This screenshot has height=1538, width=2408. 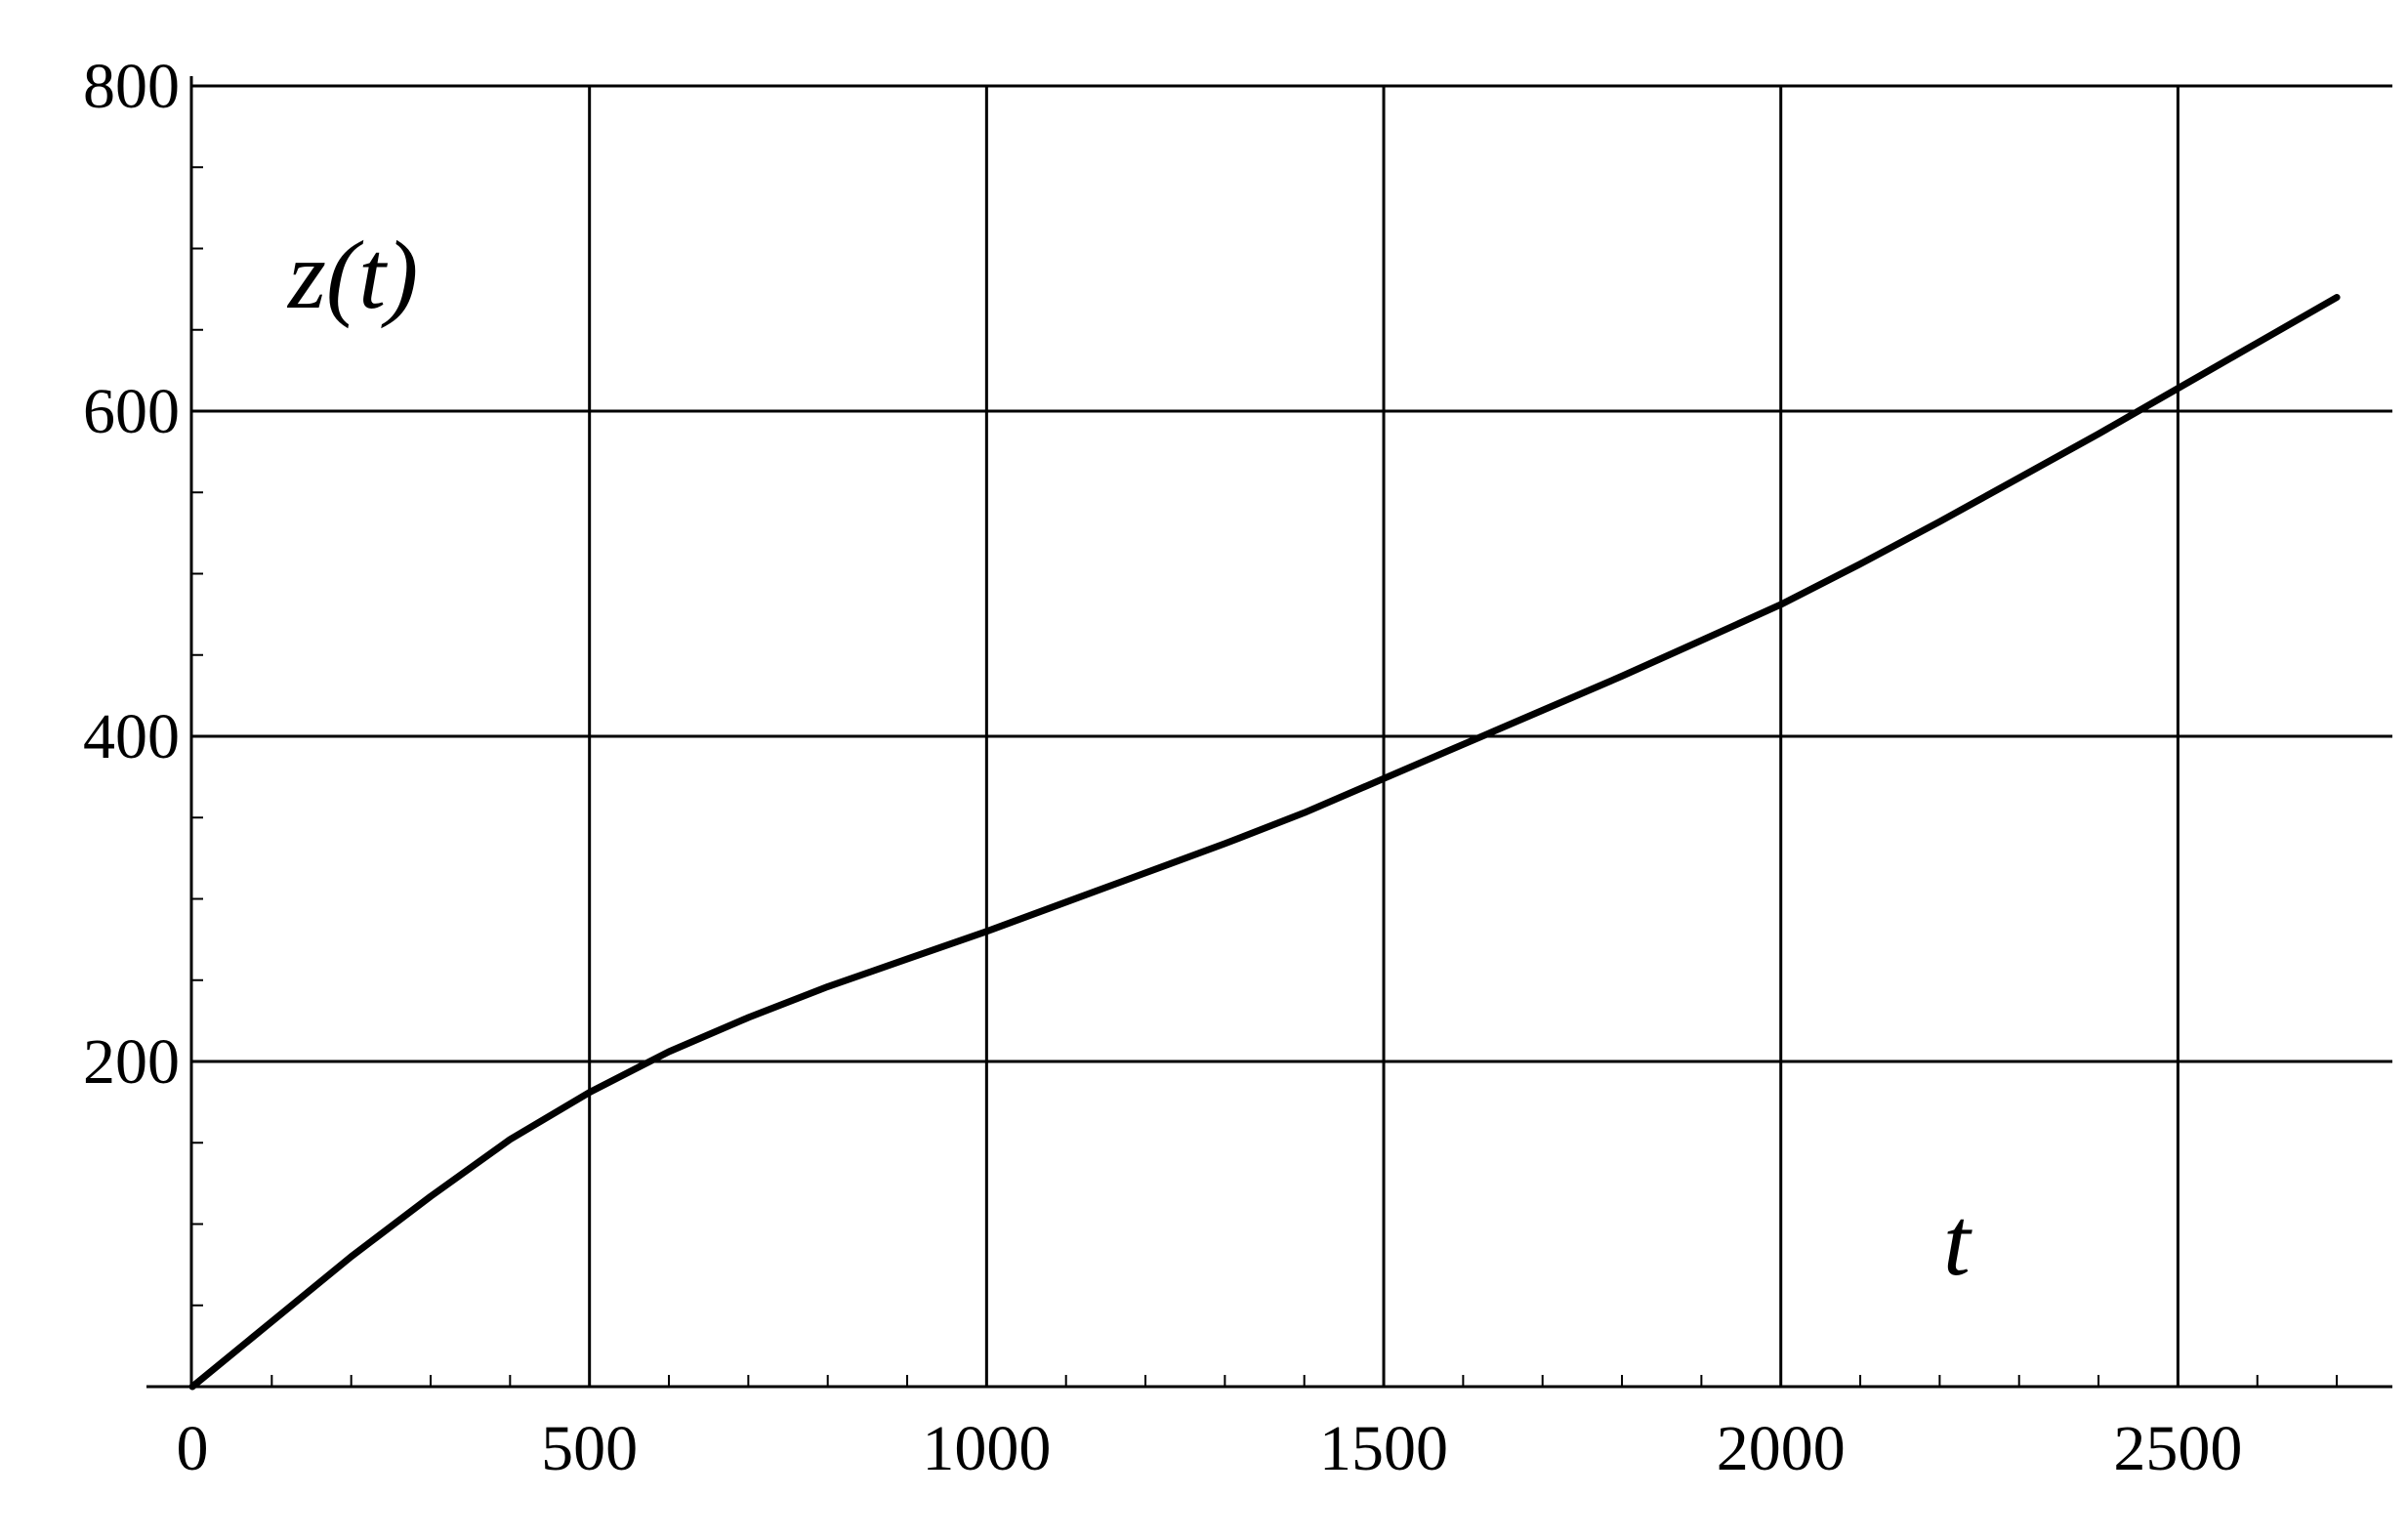 What do you see at coordinates (131, 1062) in the screenshot?
I see `y-tick-label: 200` at bounding box center [131, 1062].